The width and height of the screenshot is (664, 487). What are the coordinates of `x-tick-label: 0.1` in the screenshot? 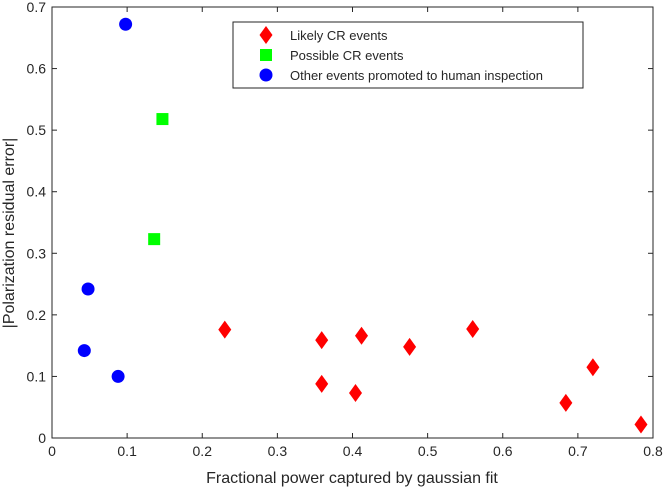 It's located at (127, 451).